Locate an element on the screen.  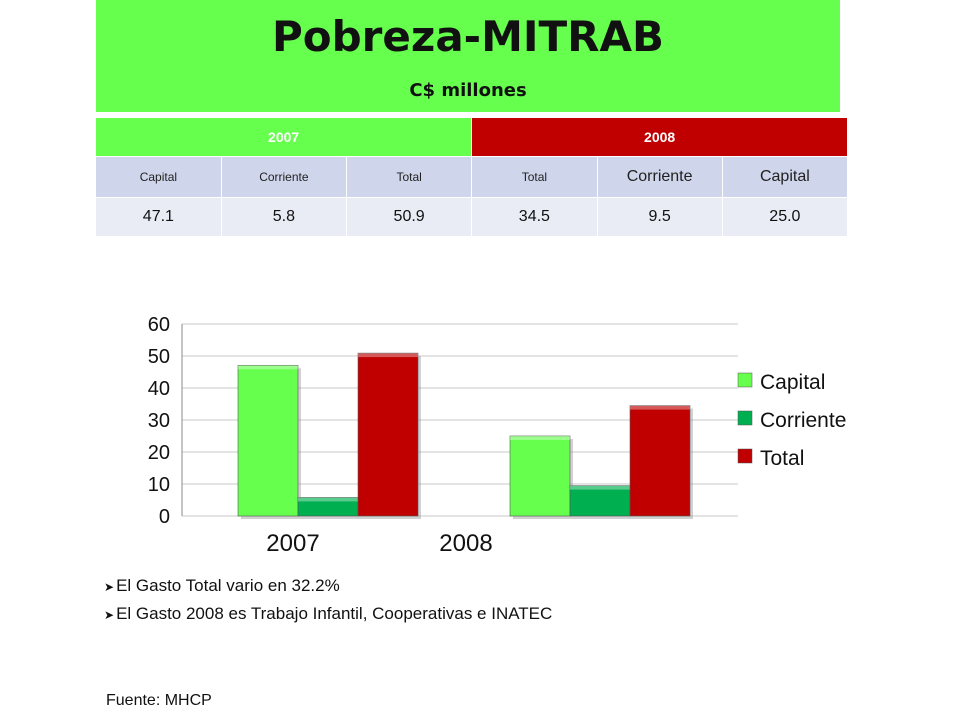
legend-label: Total is located at coordinates (782, 458).